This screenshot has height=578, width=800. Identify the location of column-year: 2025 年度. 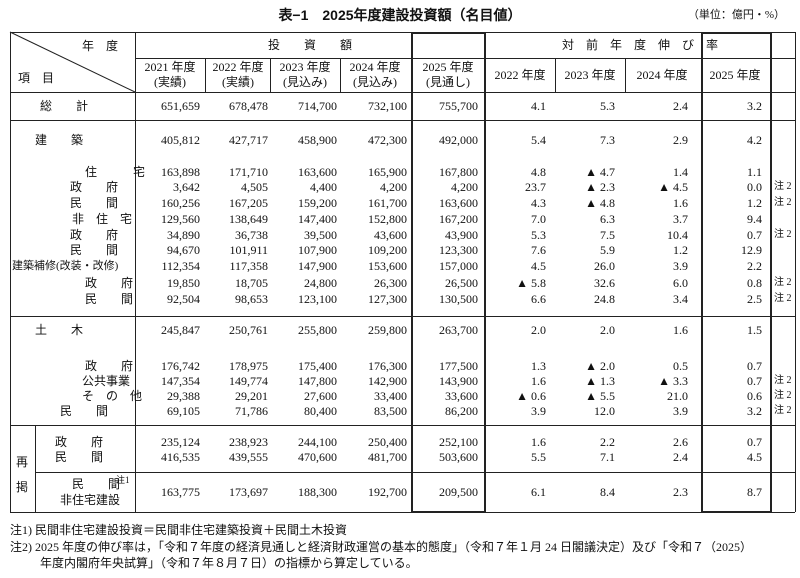
(448, 67).